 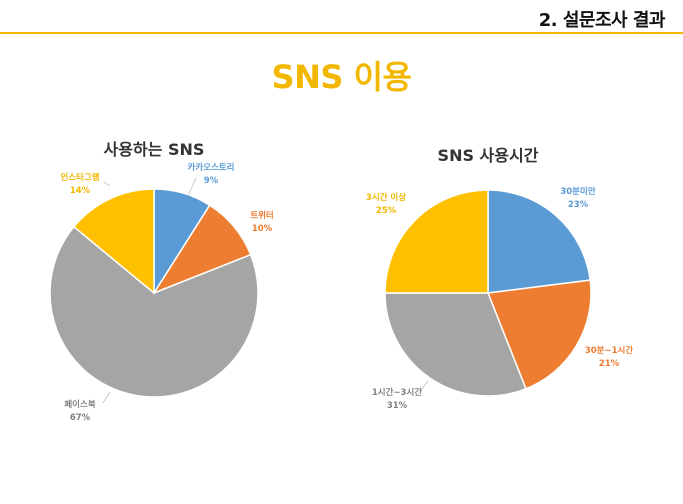 I want to click on section-title: 2. 설문조사 결과, so click(x=602, y=20).